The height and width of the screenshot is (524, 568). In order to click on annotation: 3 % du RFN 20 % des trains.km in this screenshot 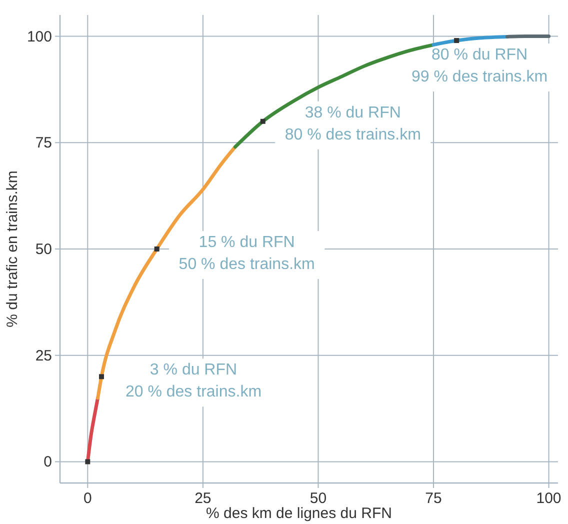, I will do `click(193, 381)`.